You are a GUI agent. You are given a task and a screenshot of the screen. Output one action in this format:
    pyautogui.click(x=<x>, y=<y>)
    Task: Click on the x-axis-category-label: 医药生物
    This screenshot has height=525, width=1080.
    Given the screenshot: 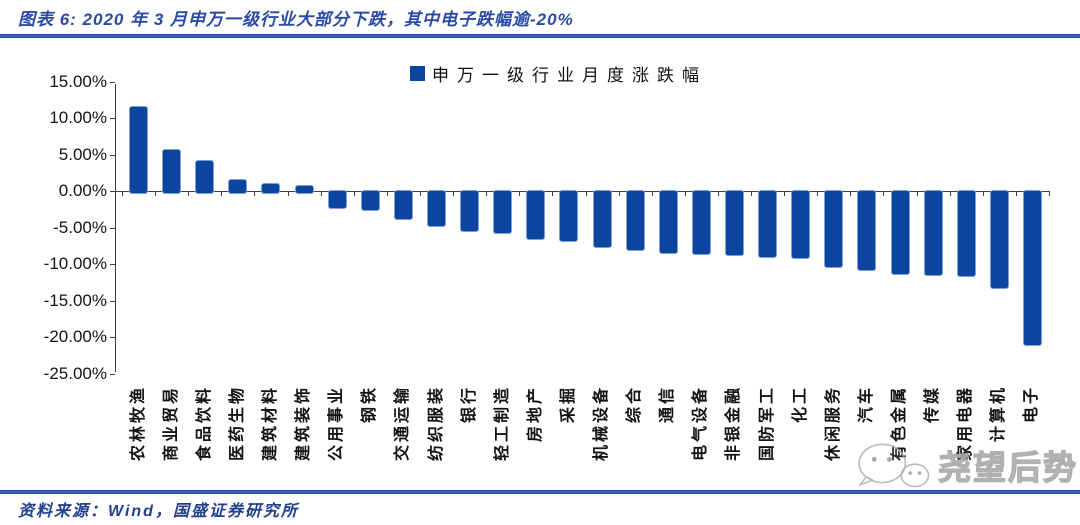 What is the action you would take?
    pyautogui.click(x=237, y=423)
    